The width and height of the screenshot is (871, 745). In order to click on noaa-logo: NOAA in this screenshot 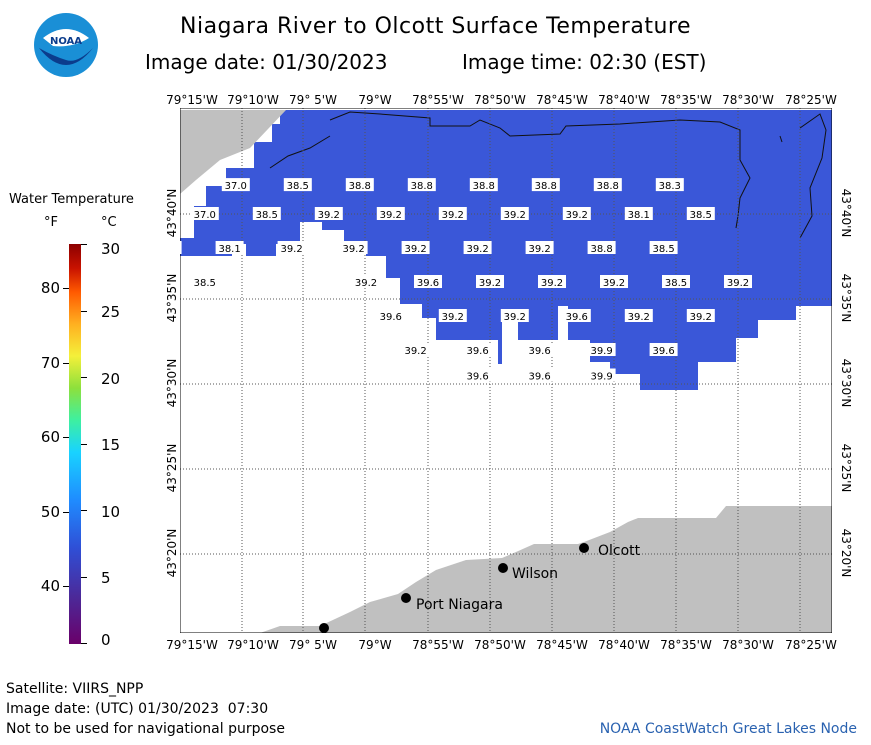, I will do `click(66, 45)`.